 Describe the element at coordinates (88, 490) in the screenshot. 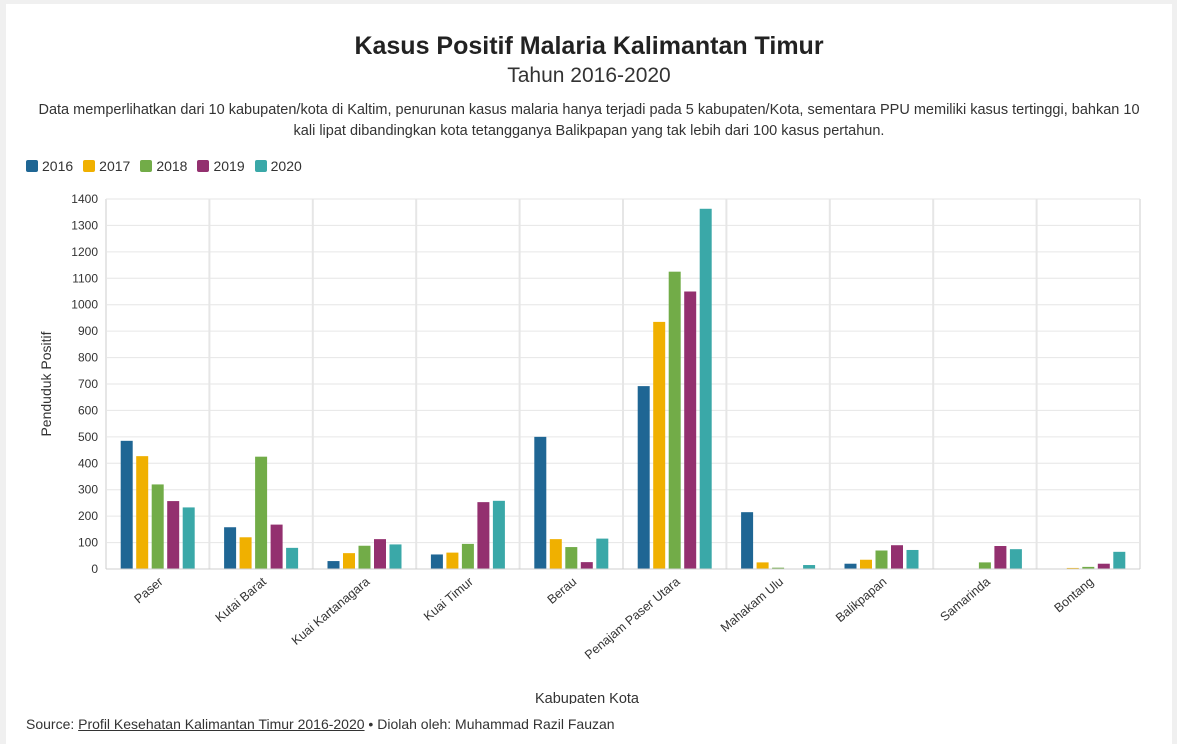

I see `y-tick-label: 300` at that location.